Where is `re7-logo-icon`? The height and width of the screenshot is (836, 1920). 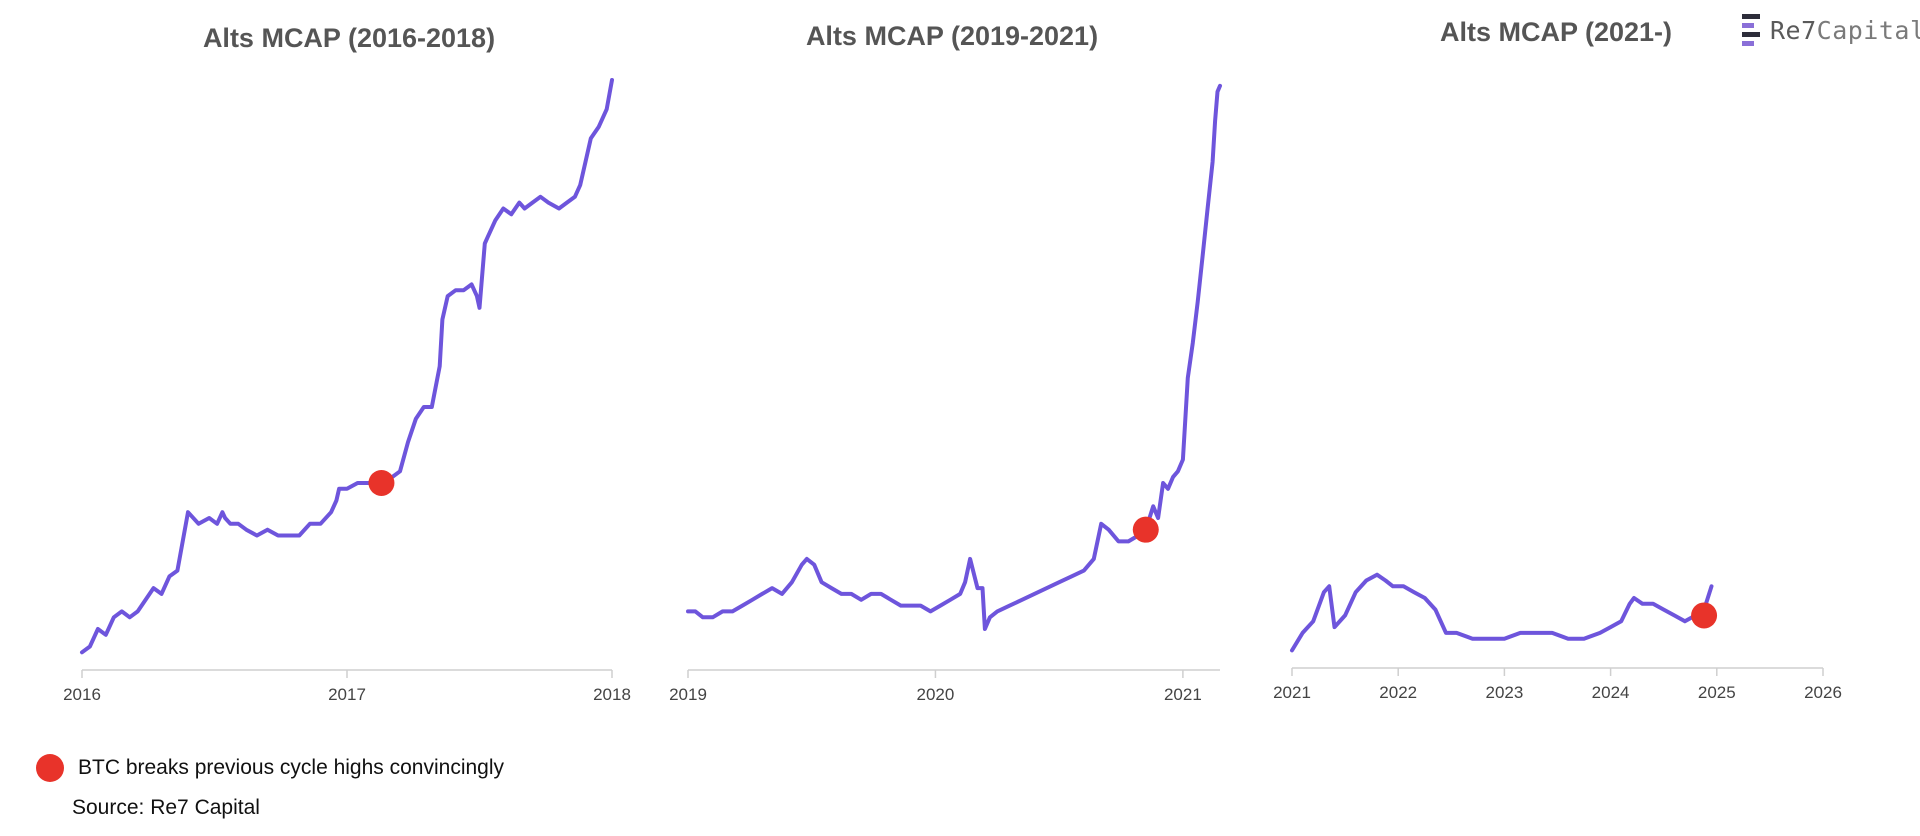
re7-logo-icon is located at coordinates (1751, 30).